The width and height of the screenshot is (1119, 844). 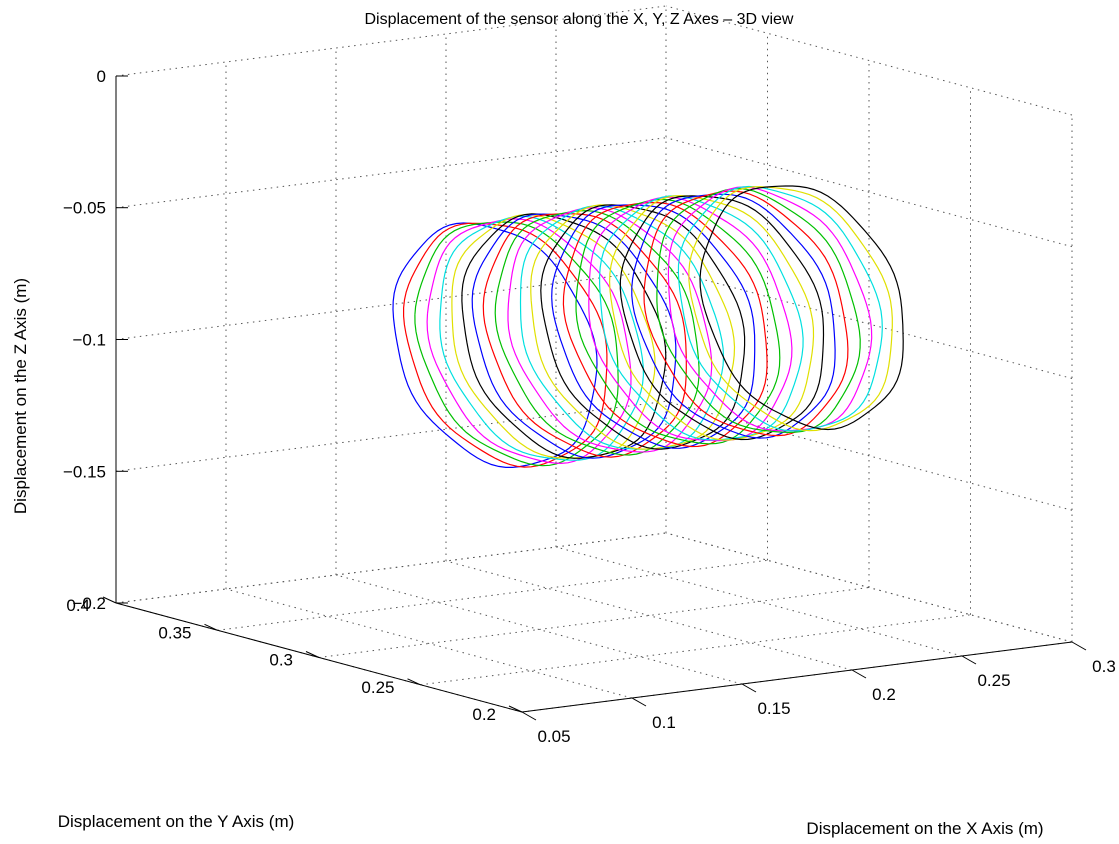 What do you see at coordinates (89, 340) in the screenshot?
I see `z-tick-label: −0.1` at bounding box center [89, 340].